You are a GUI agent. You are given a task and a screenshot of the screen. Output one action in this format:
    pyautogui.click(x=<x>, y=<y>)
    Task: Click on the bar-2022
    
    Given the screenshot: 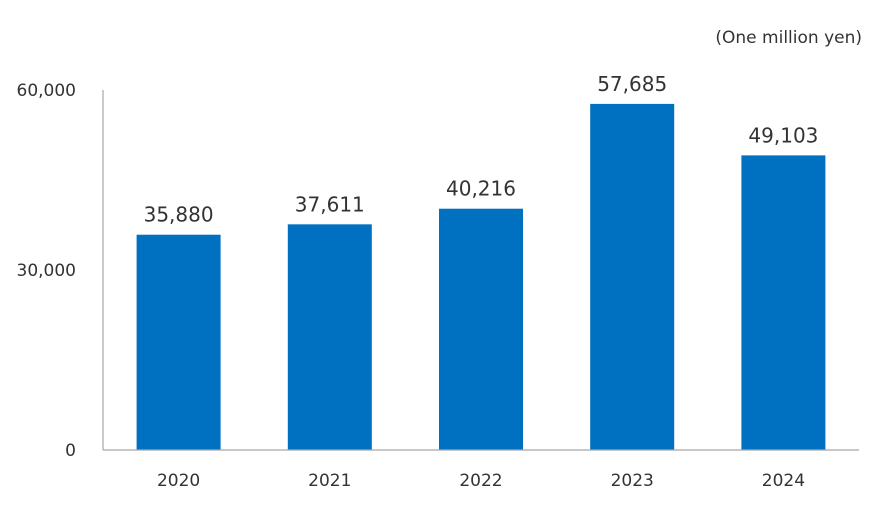 What is the action you would take?
    pyautogui.click(x=481, y=329)
    